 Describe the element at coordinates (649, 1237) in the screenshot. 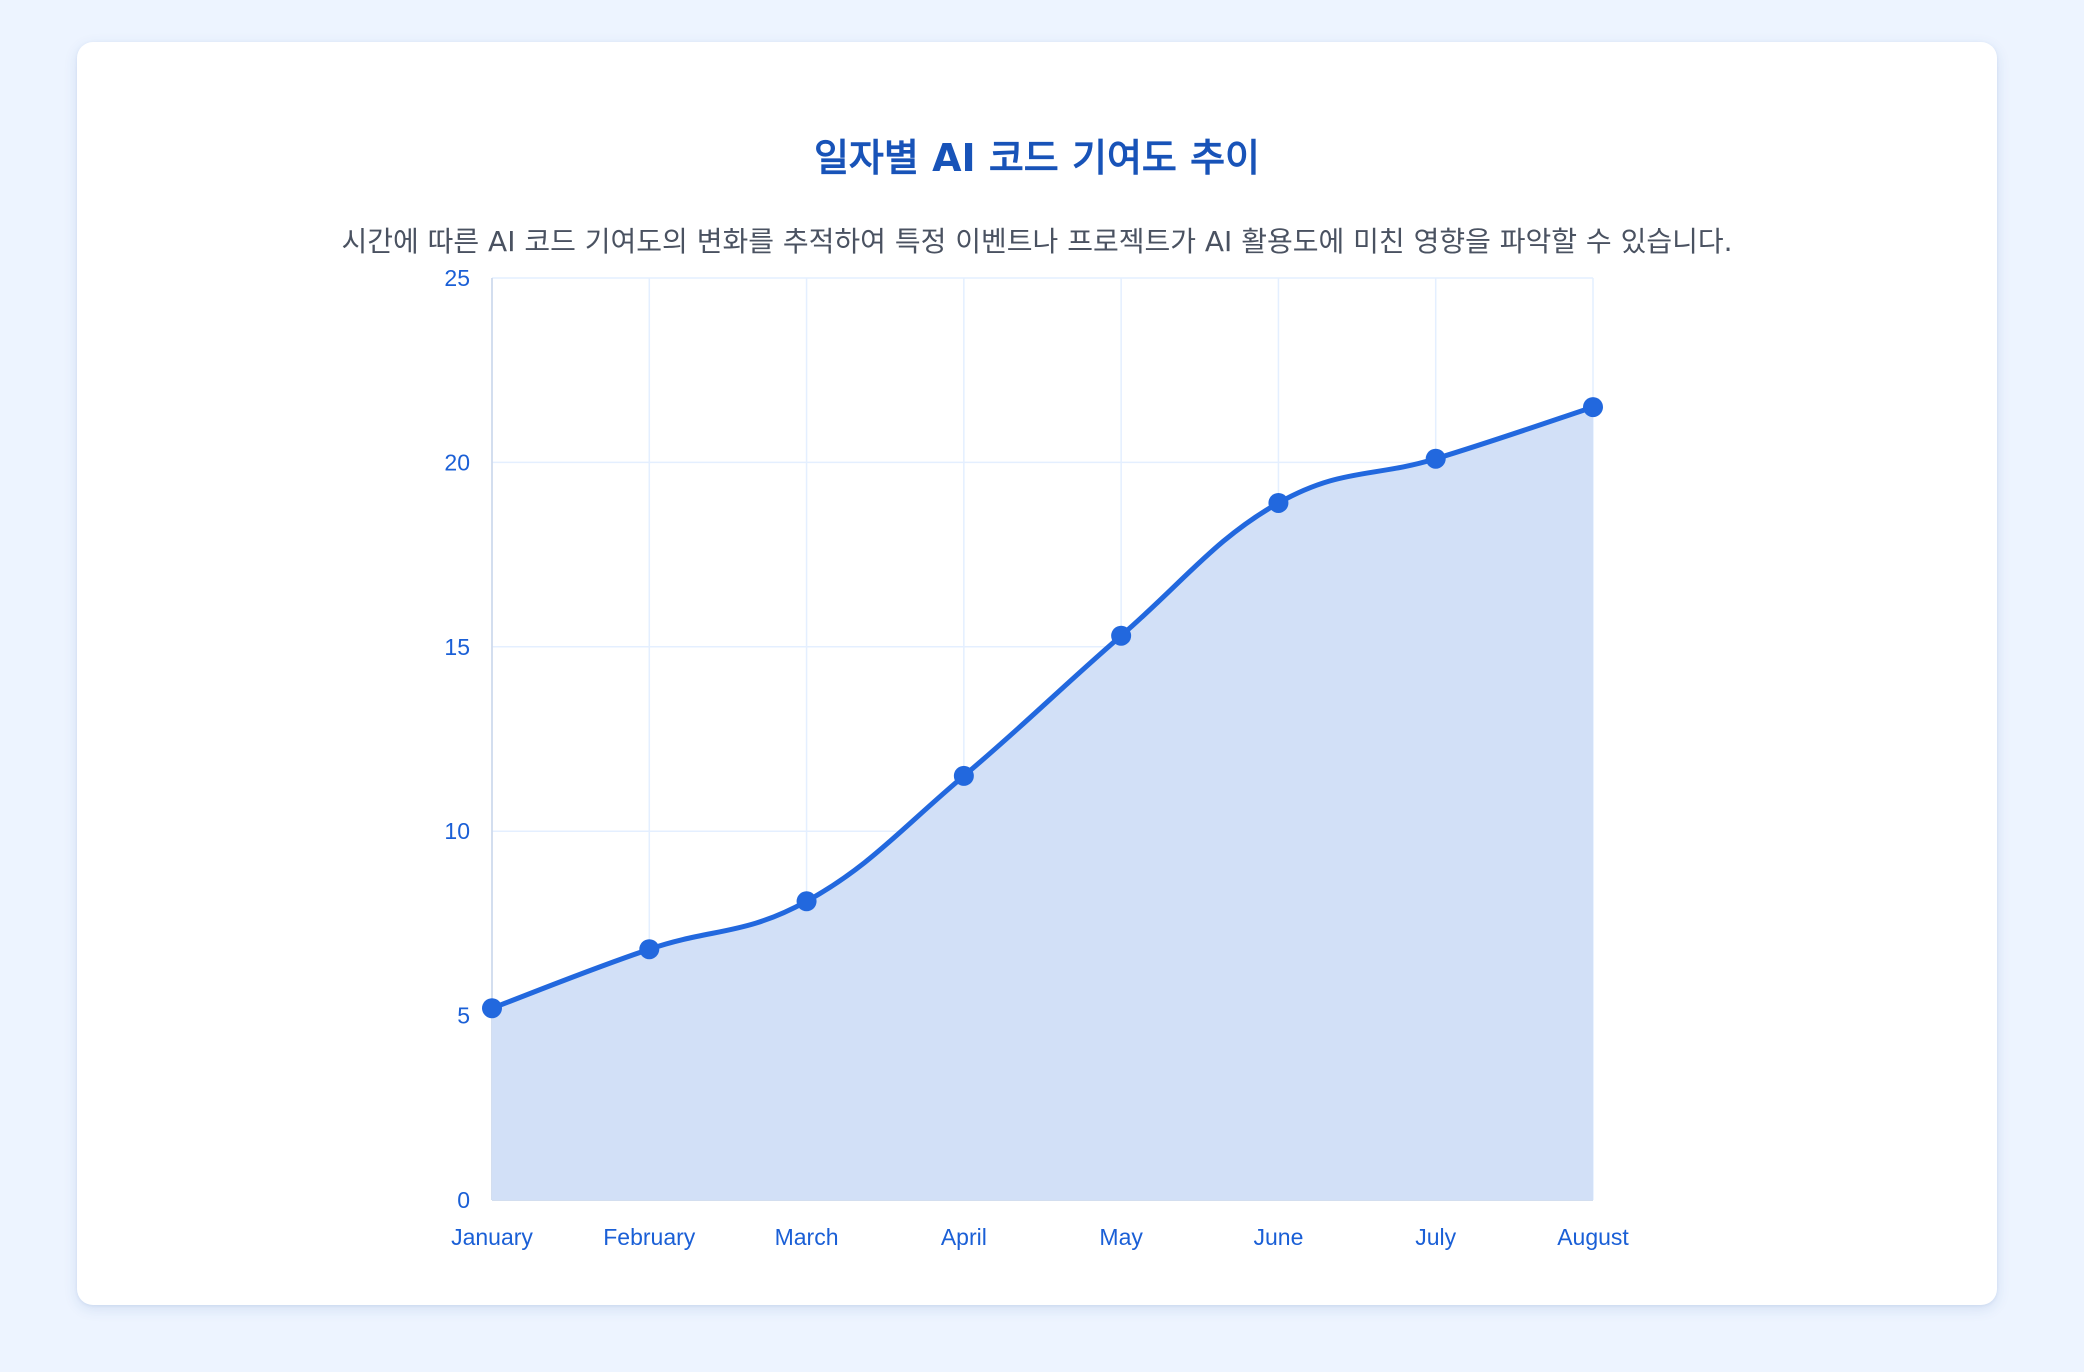

I see `x-tick-label: February` at that location.